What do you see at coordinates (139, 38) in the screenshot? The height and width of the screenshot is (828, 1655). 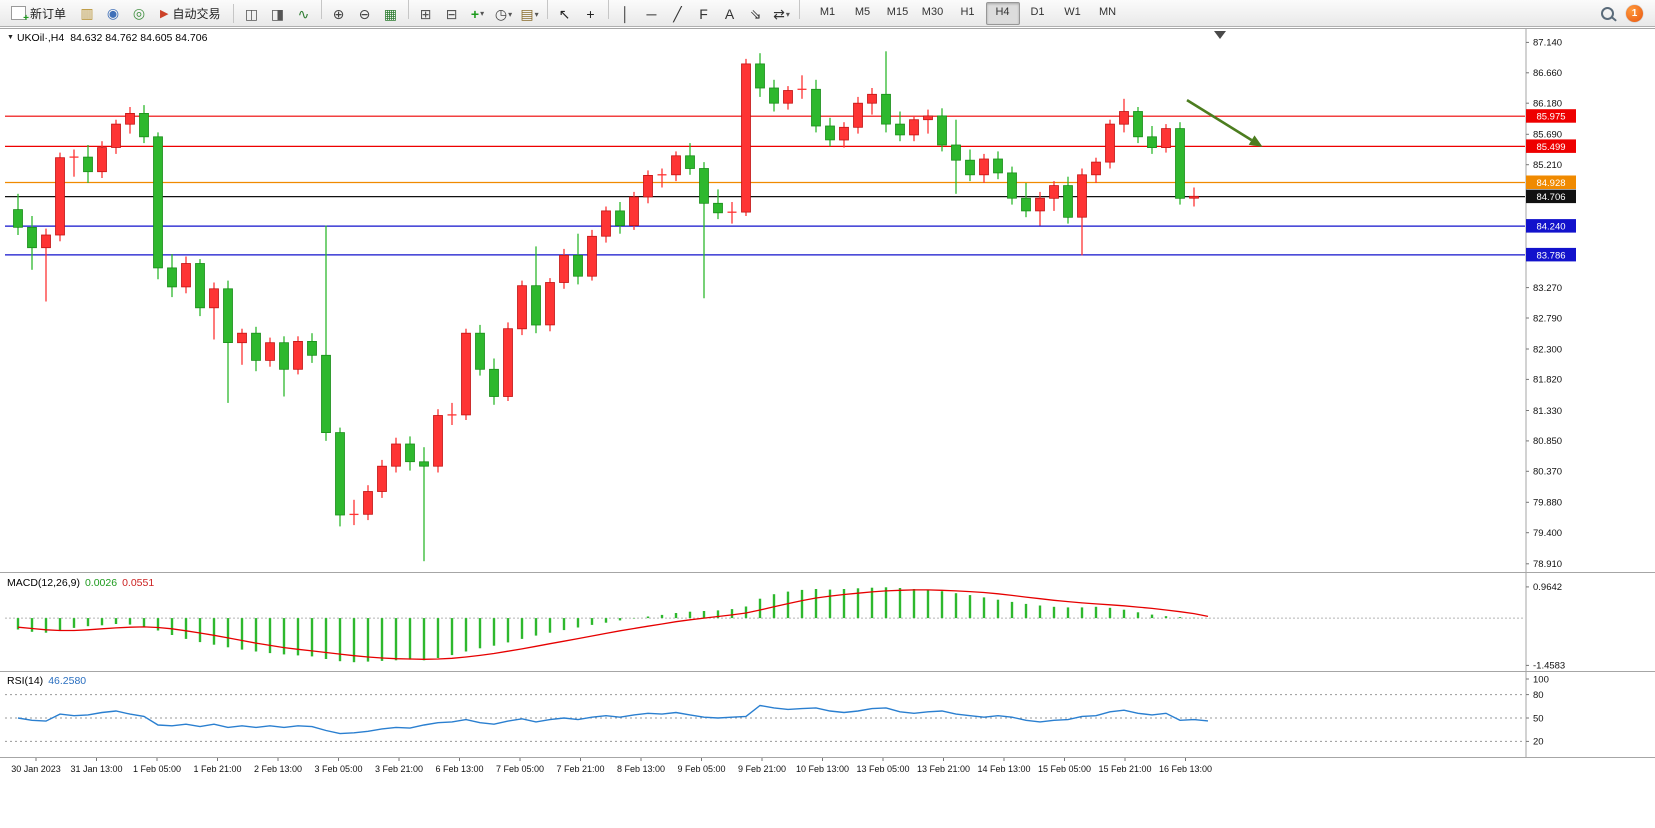 I see `ohlc-values: 84.632 84.762 84.605 84.706` at bounding box center [139, 38].